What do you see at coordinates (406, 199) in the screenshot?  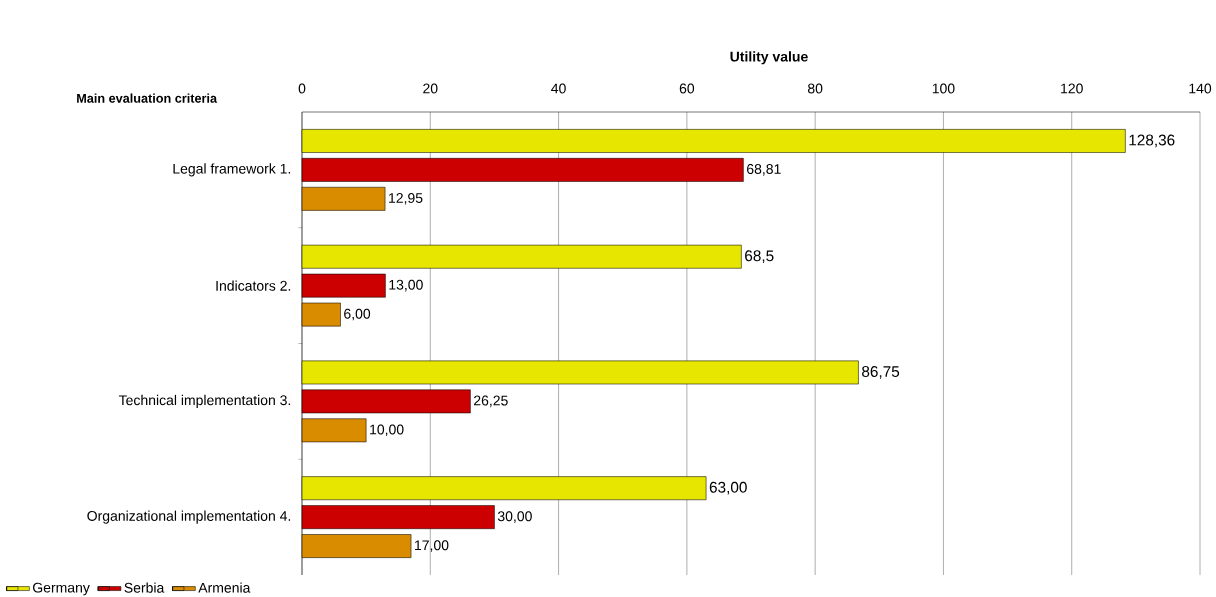 I see `data-label: 12,95` at bounding box center [406, 199].